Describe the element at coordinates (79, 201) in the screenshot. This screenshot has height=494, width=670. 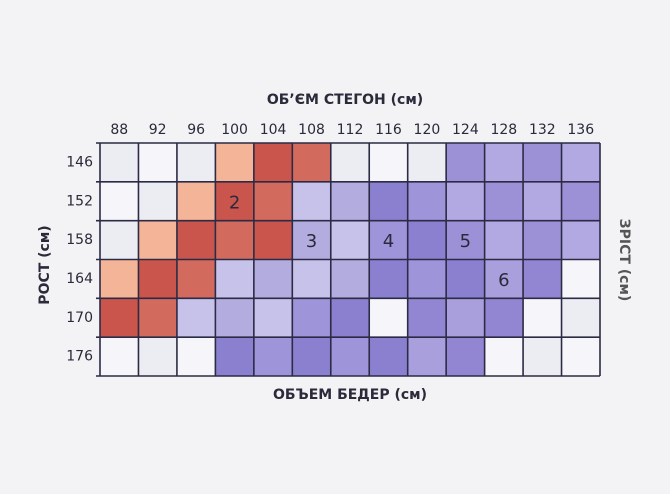
I see `row-label: 152` at that location.